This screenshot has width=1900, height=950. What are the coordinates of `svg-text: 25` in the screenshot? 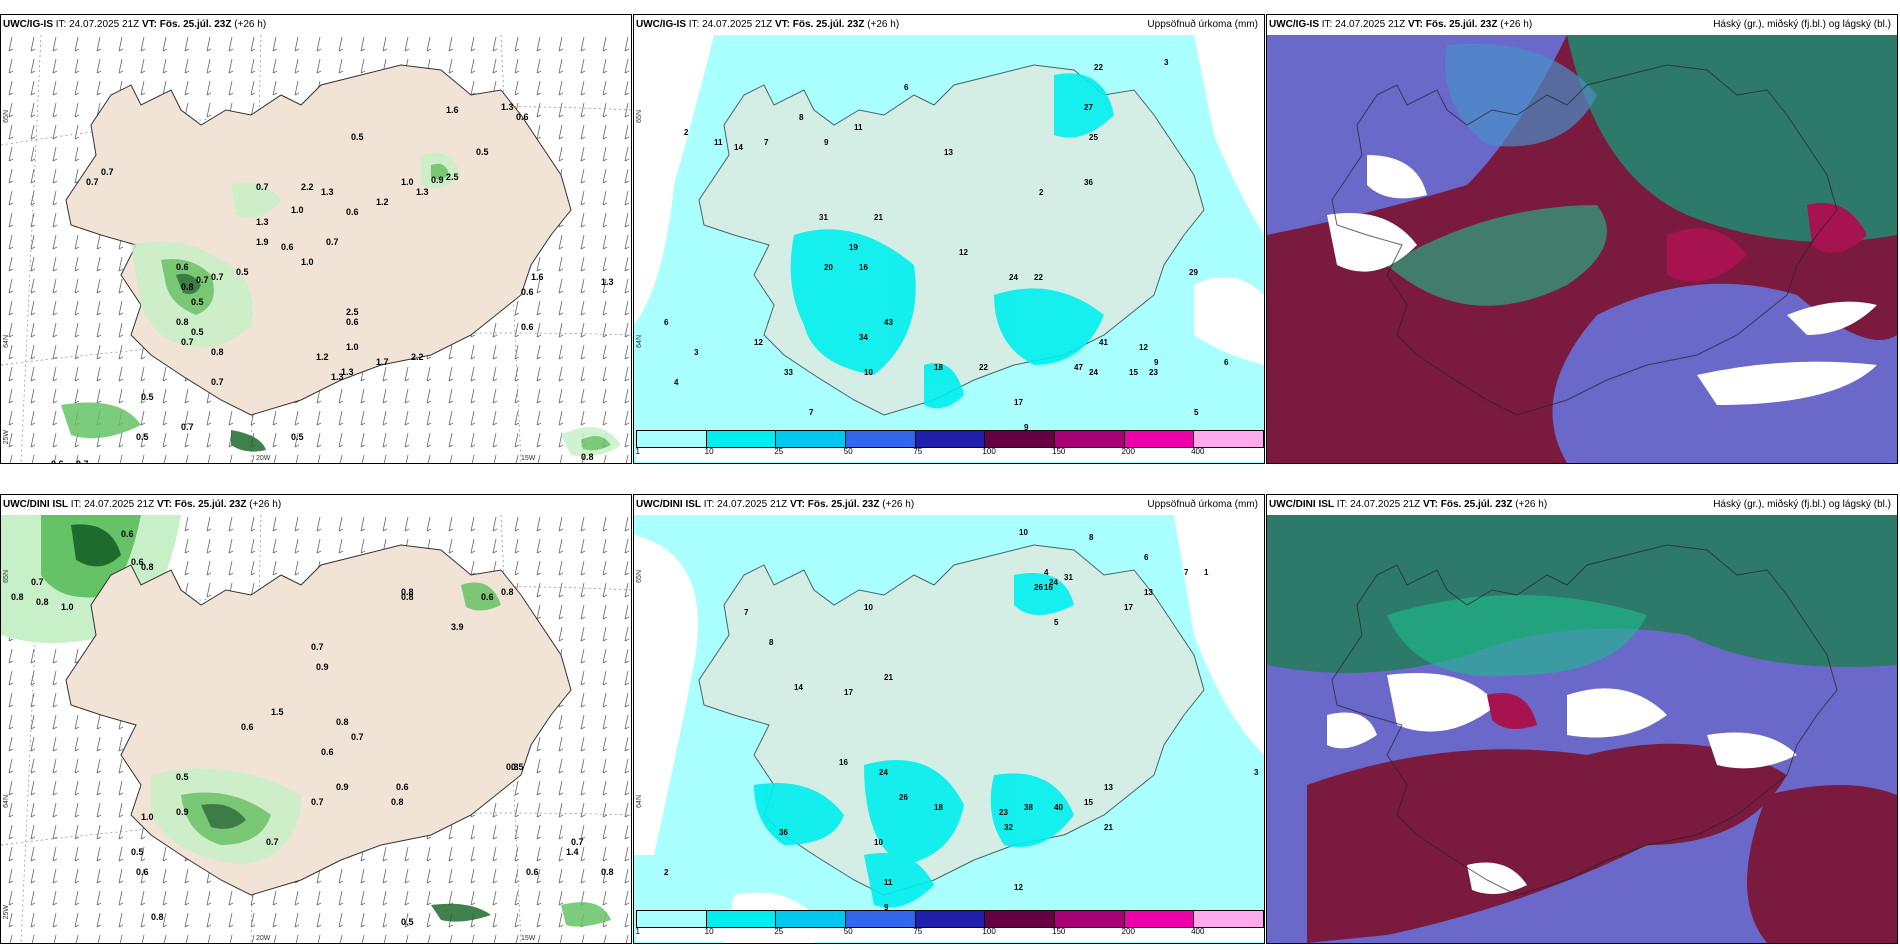 It's located at (1093, 137).